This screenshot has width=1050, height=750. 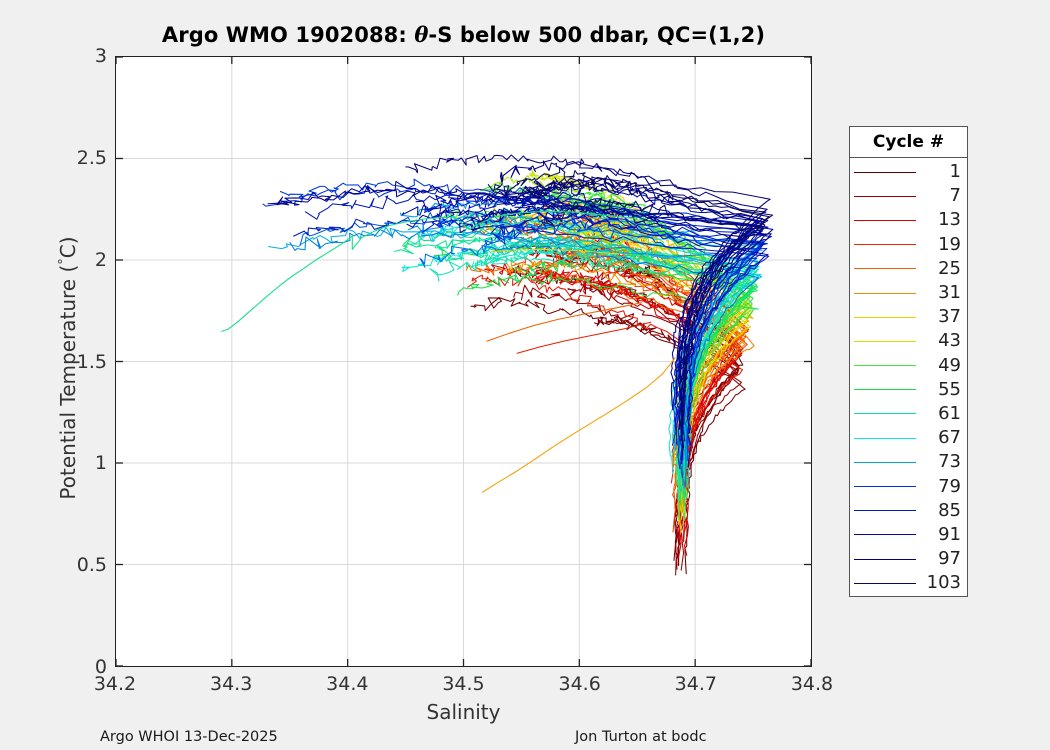 I want to click on legend-item-label: 67, so click(x=949, y=438).